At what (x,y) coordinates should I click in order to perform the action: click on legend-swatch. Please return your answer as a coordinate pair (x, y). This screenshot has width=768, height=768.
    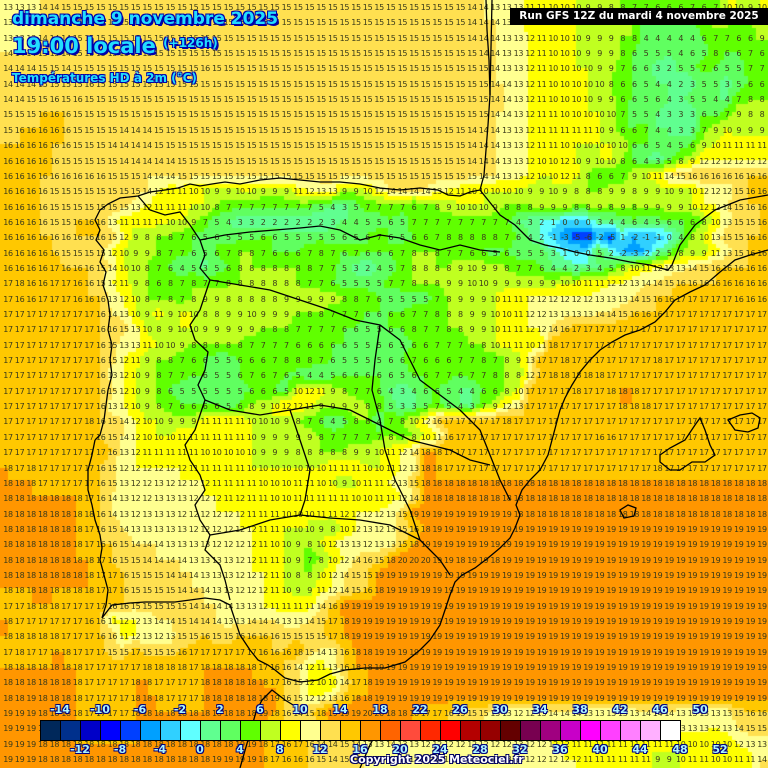
    Looking at the image, I should click on (631, 730).